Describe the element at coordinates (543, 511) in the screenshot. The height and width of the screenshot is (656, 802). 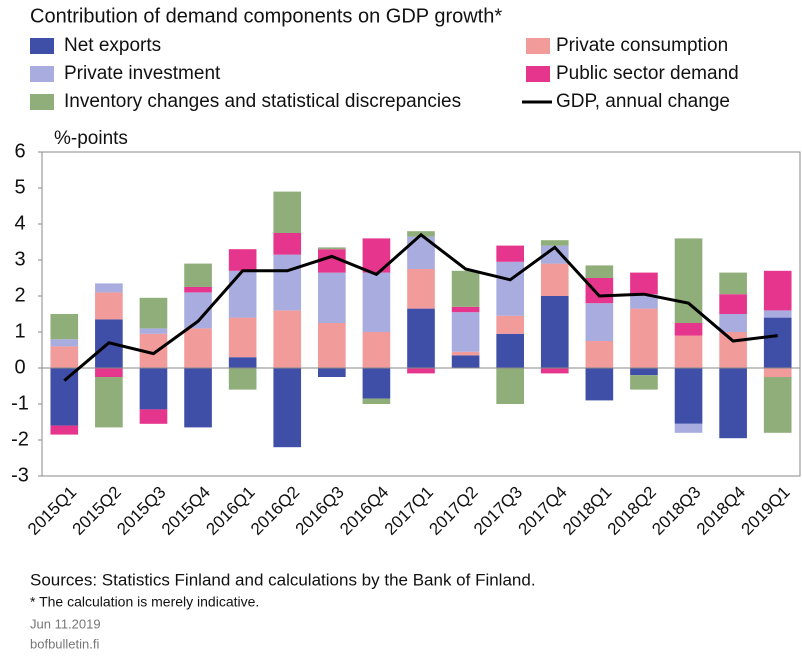
I see `x-tick-label: 2017Q4` at that location.